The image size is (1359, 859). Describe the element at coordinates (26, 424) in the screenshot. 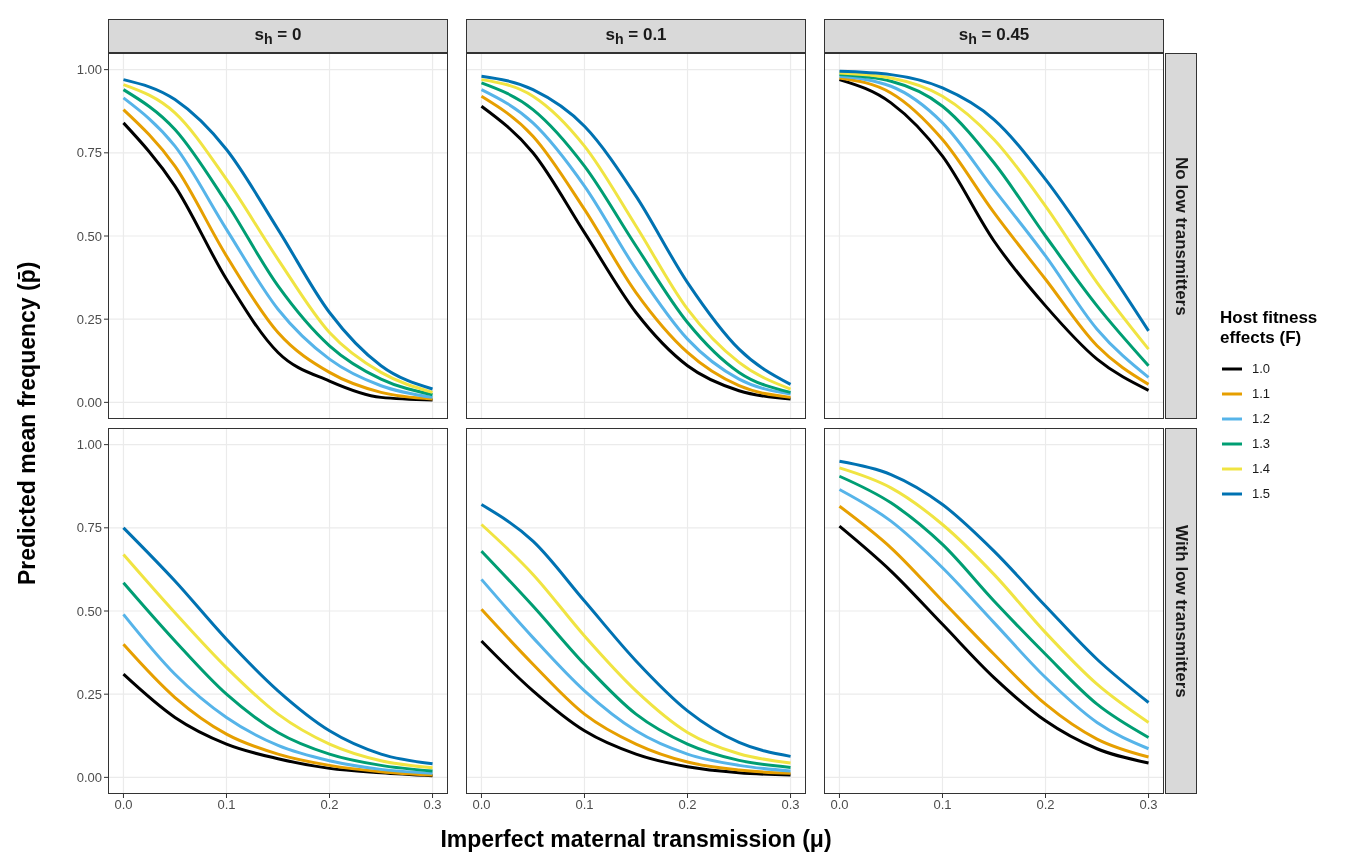

I see `y-axis-title: Predicted mean frequency (p̄)` at that location.